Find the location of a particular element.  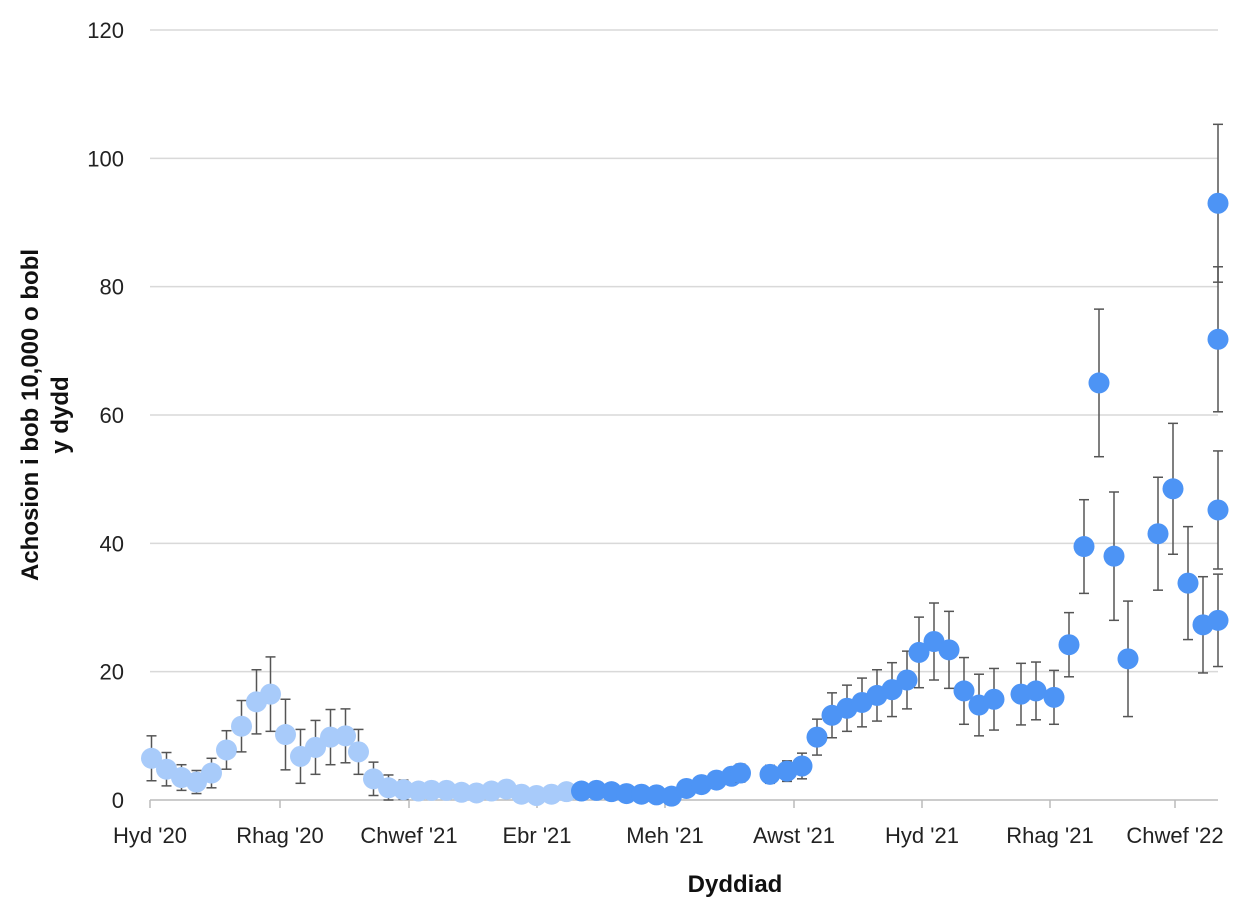

x-axis-title: Dyddiad is located at coordinates (735, 884).